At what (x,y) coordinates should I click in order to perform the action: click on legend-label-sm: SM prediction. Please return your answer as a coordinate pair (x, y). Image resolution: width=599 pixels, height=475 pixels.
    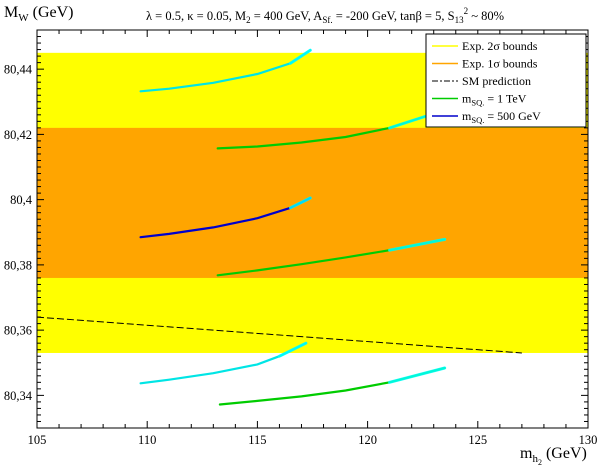
    Looking at the image, I should click on (496, 81).